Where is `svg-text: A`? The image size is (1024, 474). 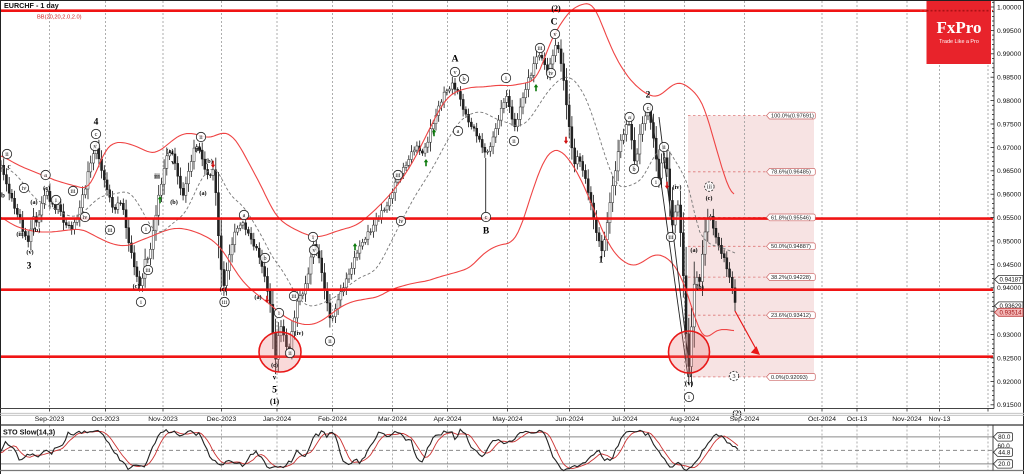
svg-text: A is located at coordinates (455, 59).